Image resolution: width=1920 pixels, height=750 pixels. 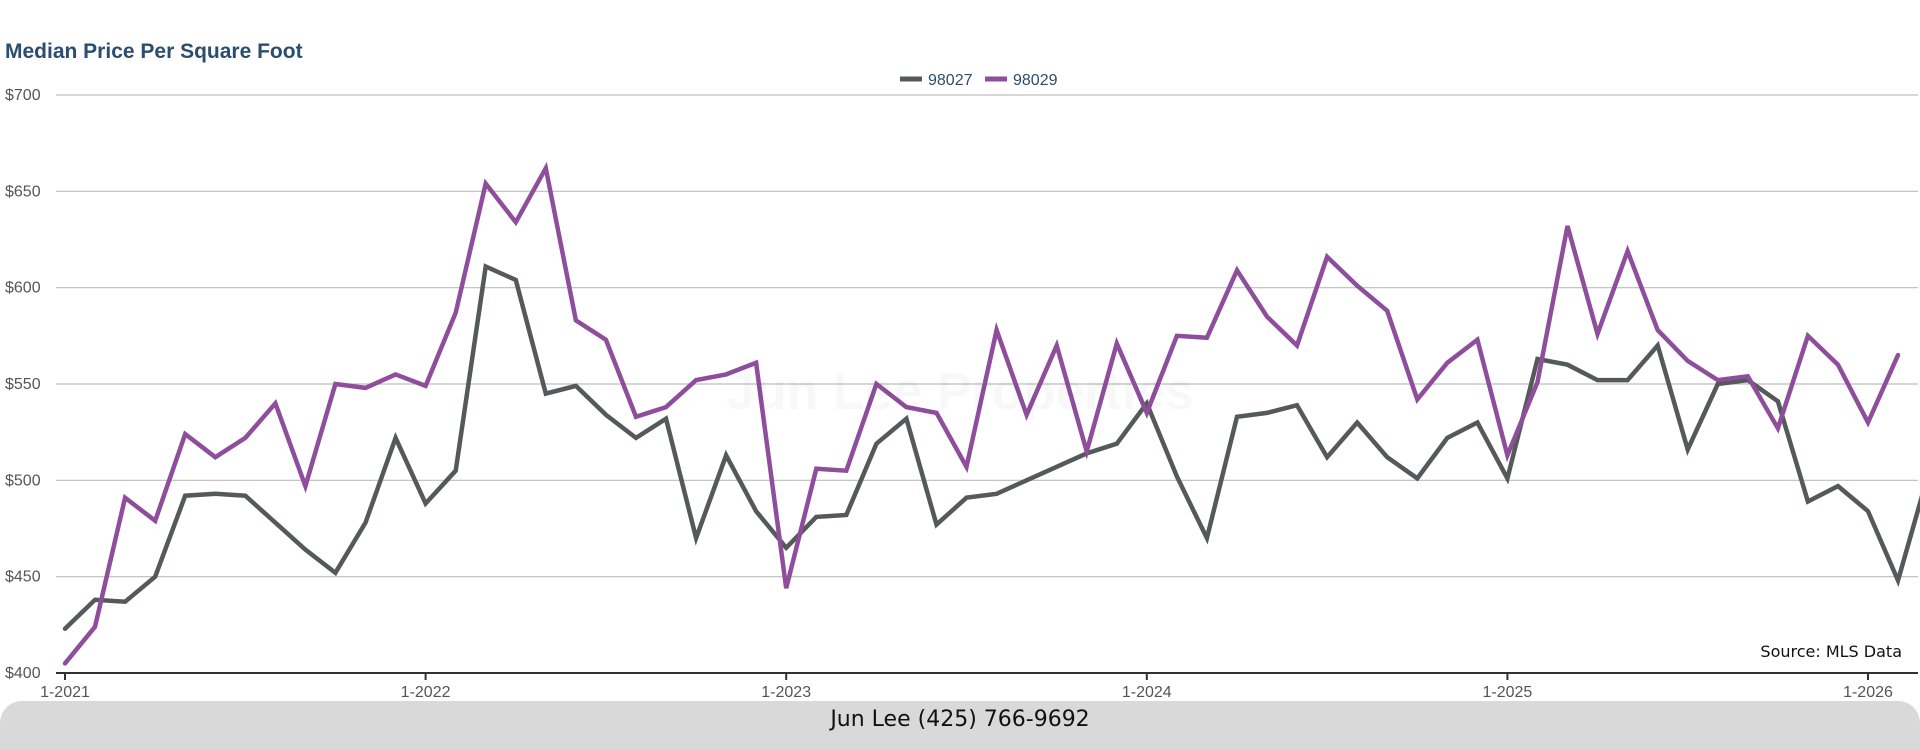 What do you see at coordinates (979, 80) in the screenshot?
I see `legend: 98027 98029` at bounding box center [979, 80].